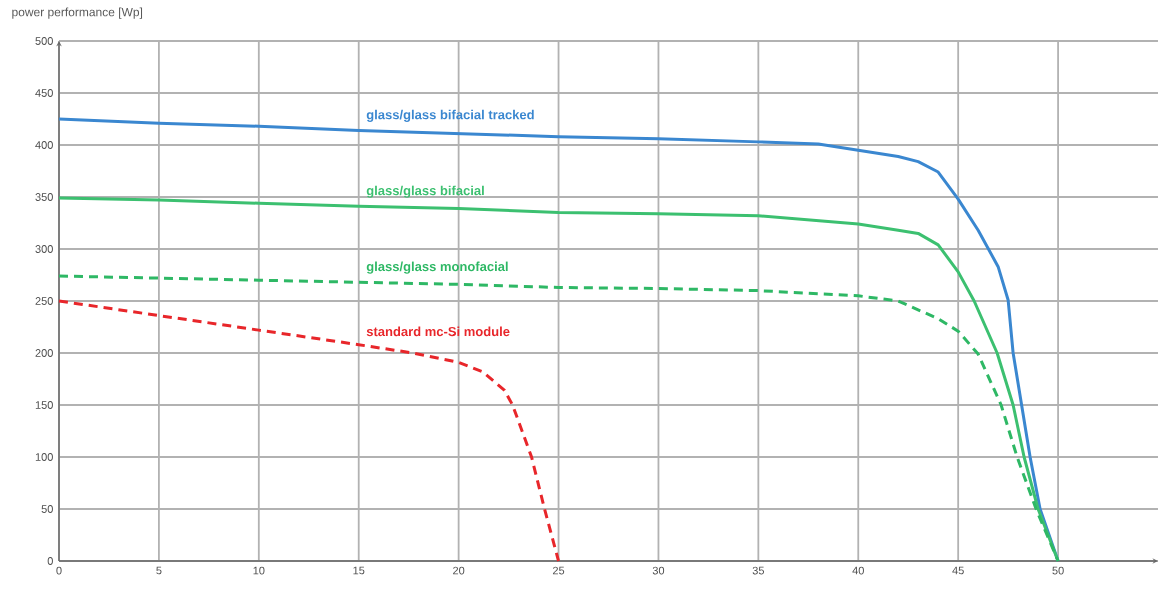  Describe the element at coordinates (44, 93) in the screenshot. I see `y-tick-label: 450` at that location.